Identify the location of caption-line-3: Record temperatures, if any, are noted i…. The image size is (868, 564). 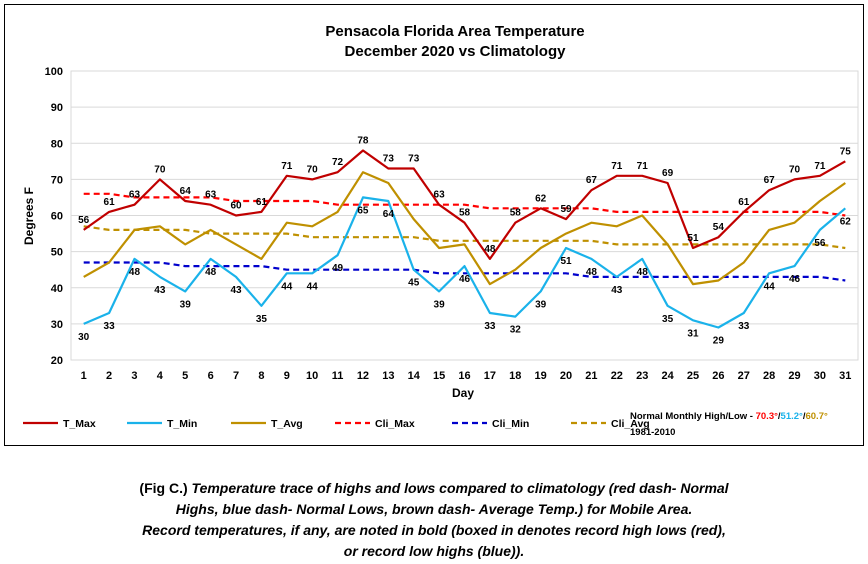
(434, 530).